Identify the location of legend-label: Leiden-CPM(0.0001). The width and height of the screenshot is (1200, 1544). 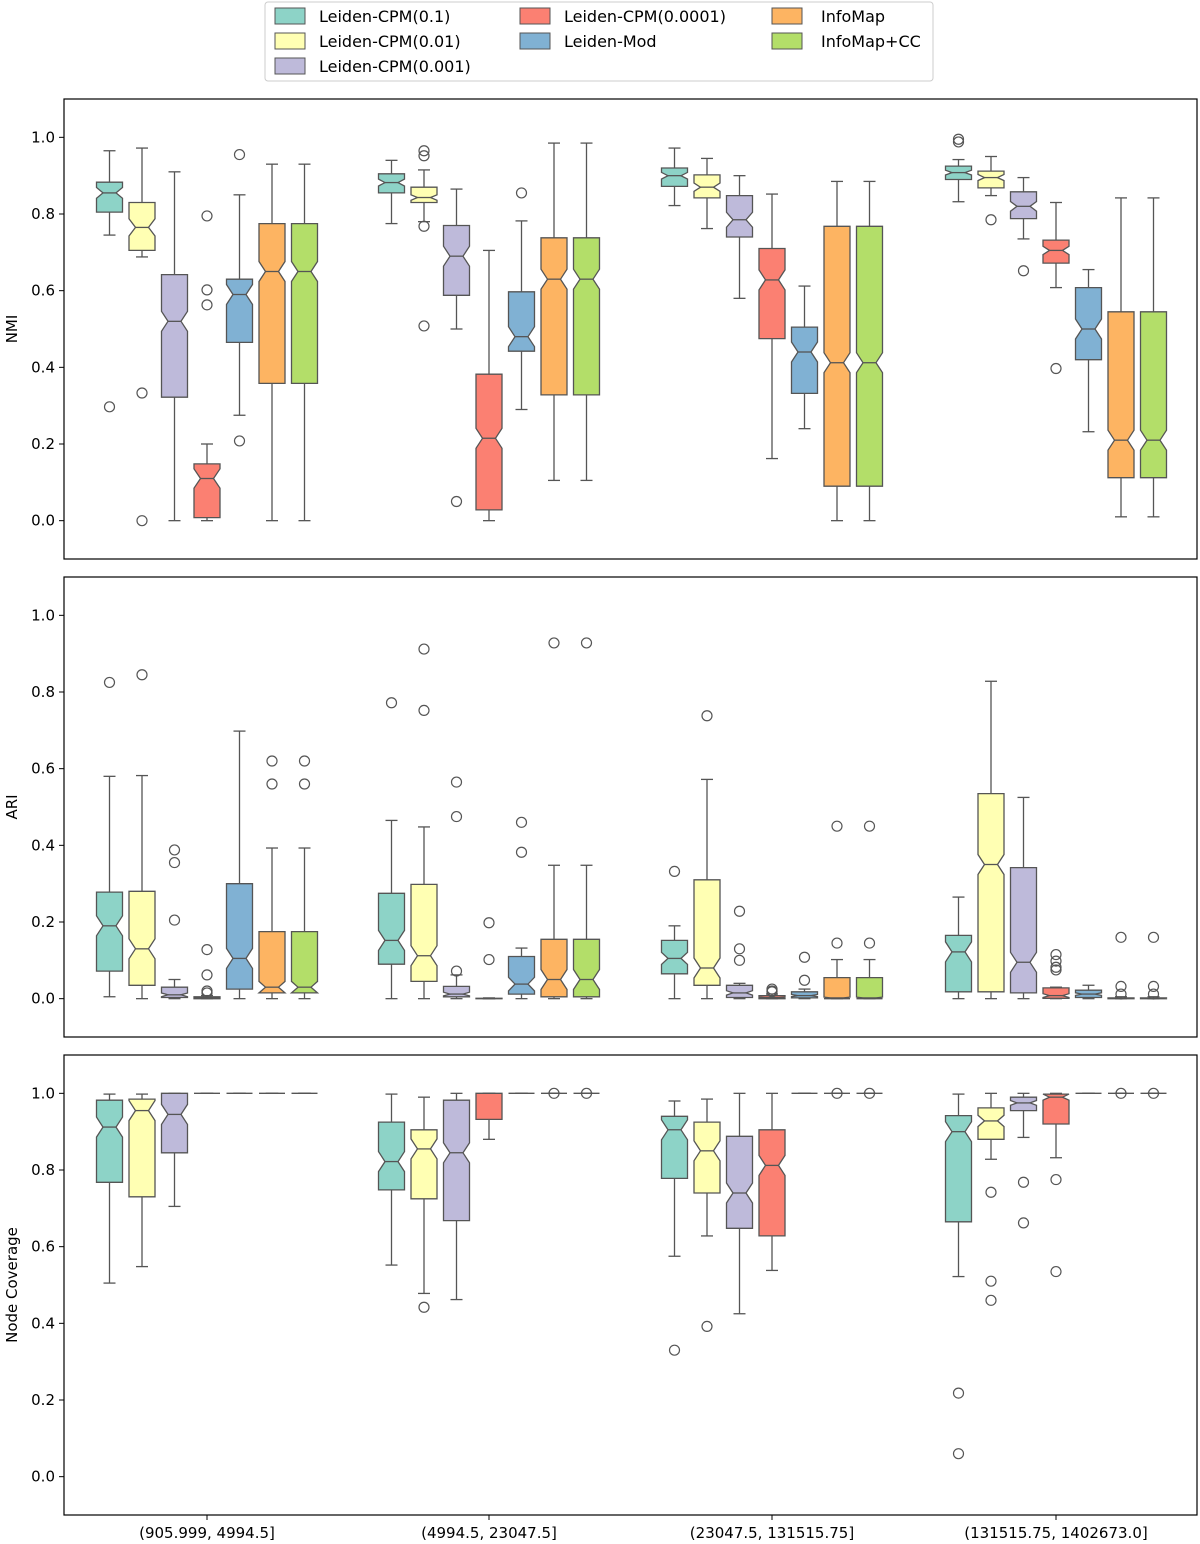
(645, 16).